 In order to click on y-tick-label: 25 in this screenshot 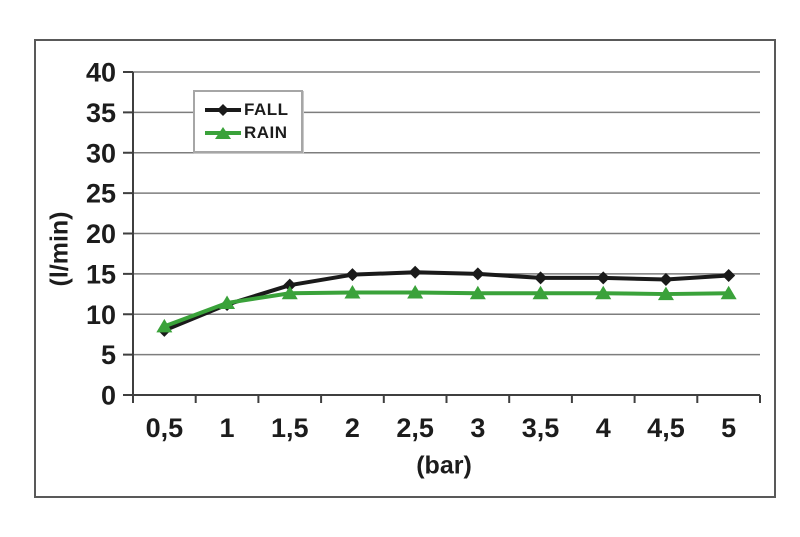, I will do `click(101, 194)`.